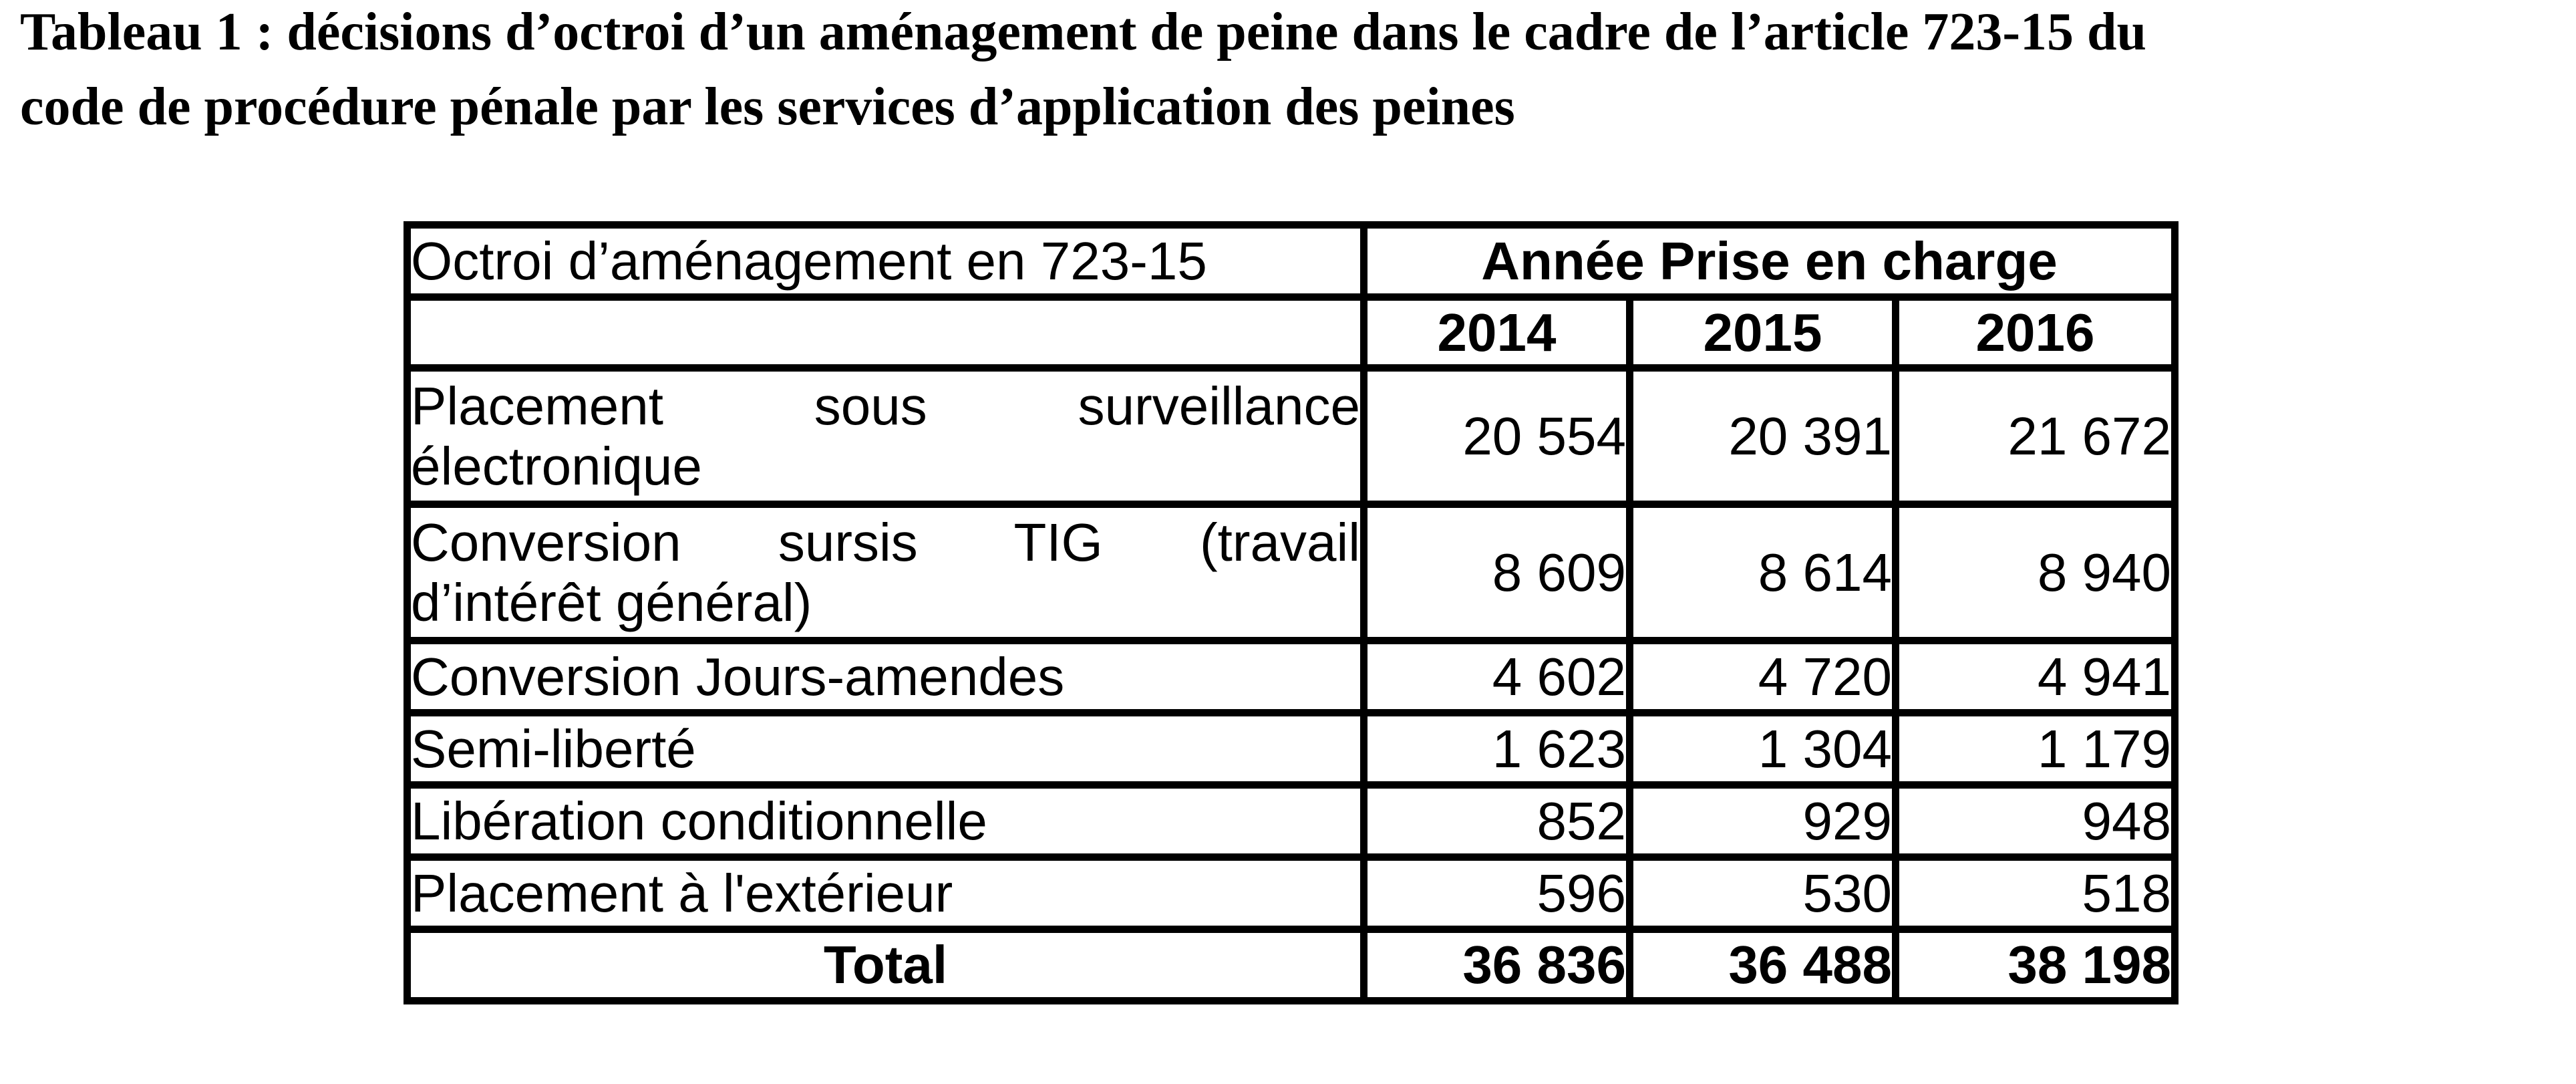  Describe the element at coordinates (2035, 676) in the screenshot. I see `value-cell-2016: 4 941` at that location.